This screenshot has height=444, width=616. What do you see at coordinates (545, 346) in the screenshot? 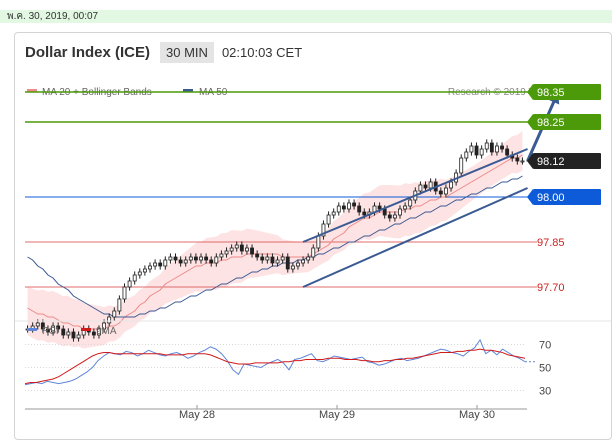
I see `rsi-tick-70: 70` at bounding box center [545, 346].